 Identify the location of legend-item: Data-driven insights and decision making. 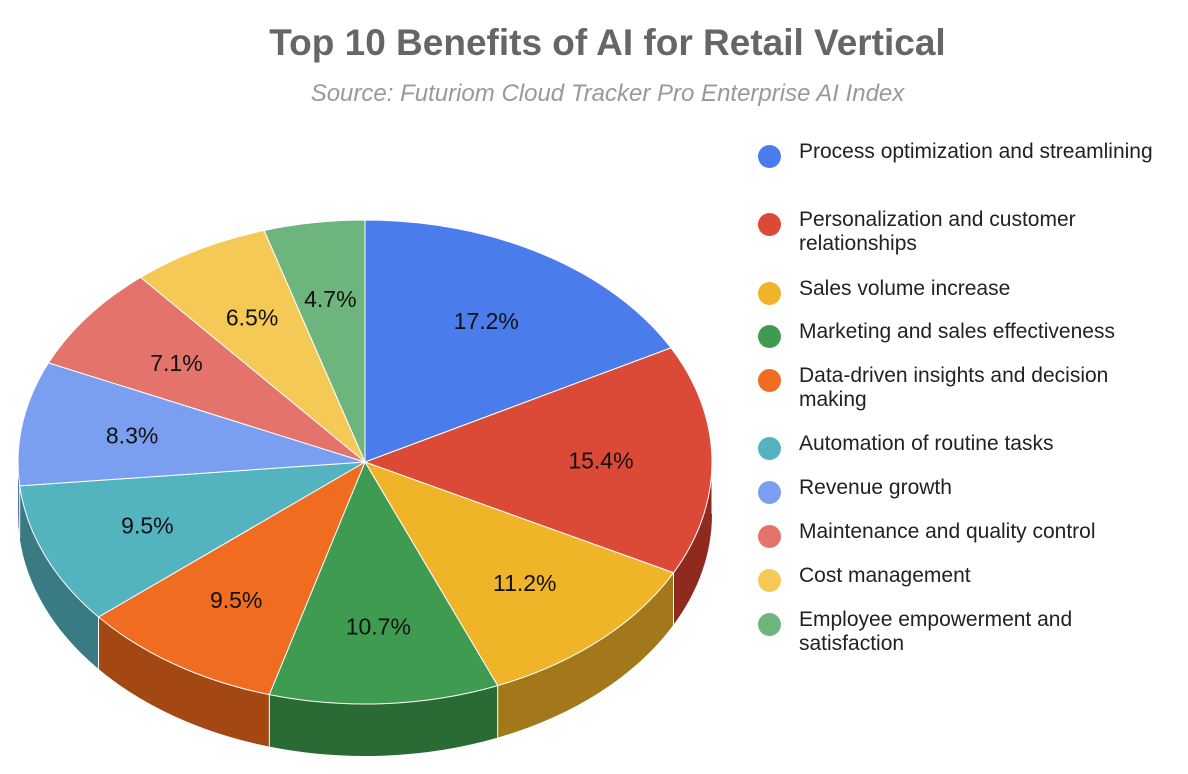
(968, 388).